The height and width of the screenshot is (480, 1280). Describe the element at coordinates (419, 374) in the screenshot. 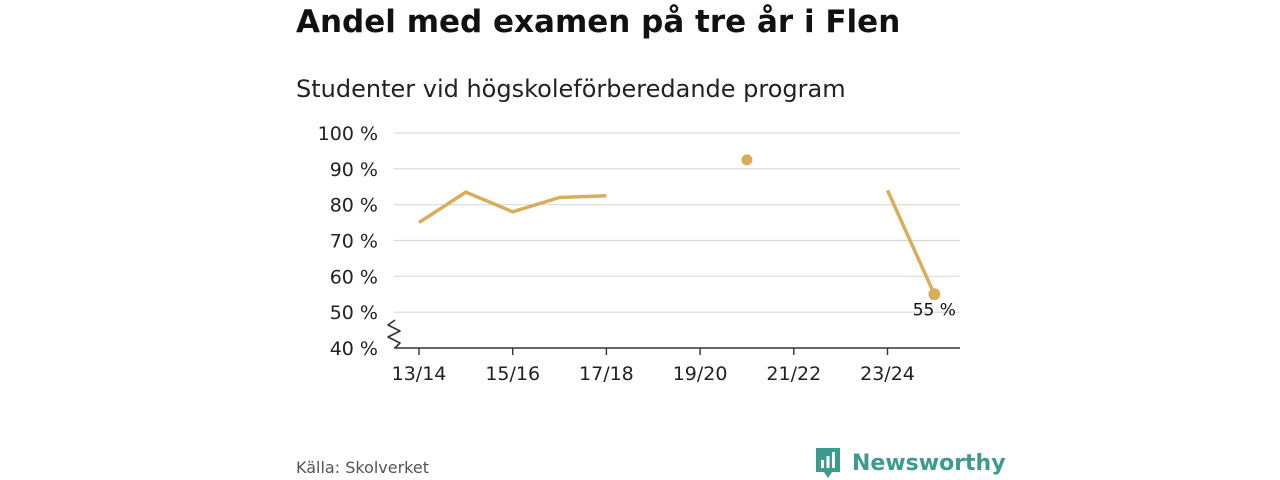

I see `x-tick-label: 13/14` at that location.